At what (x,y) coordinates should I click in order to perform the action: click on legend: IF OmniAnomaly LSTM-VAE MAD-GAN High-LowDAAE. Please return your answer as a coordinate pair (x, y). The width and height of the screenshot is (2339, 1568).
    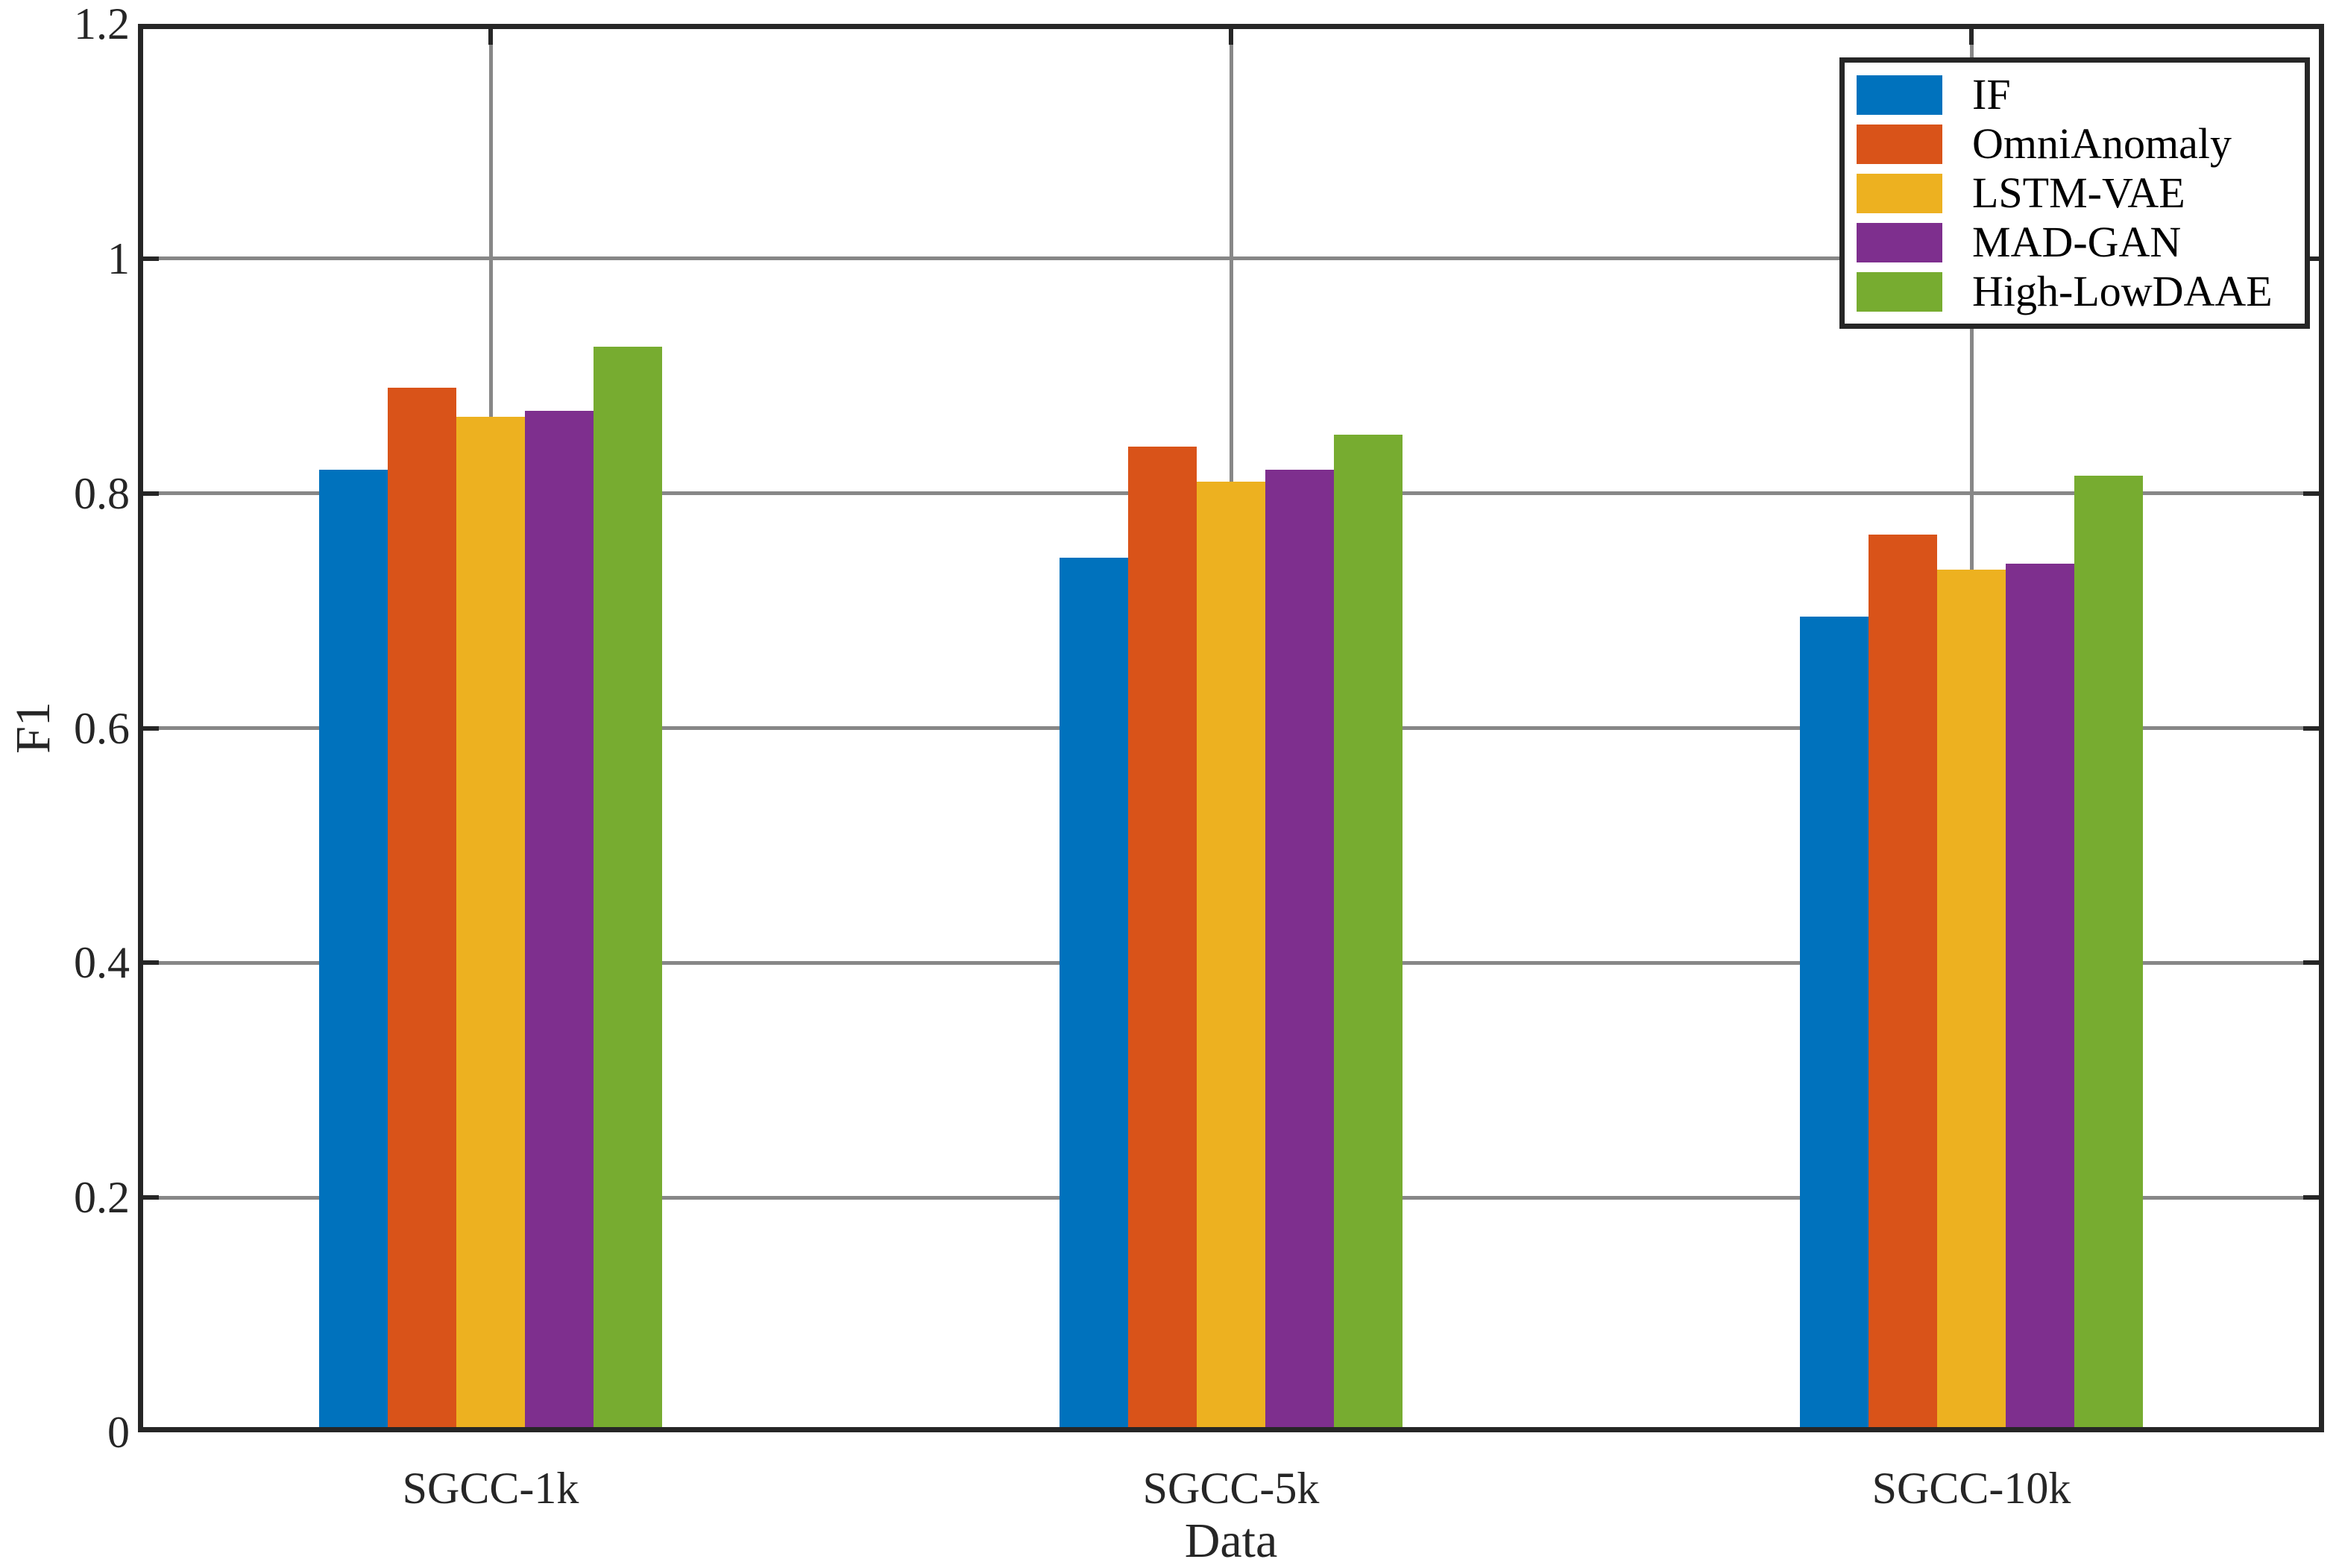
    Looking at the image, I should click on (2074, 193).